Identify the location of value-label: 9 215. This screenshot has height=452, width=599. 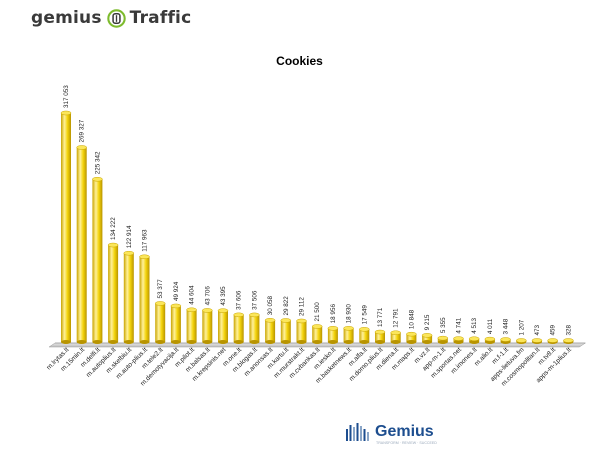
(427, 322).